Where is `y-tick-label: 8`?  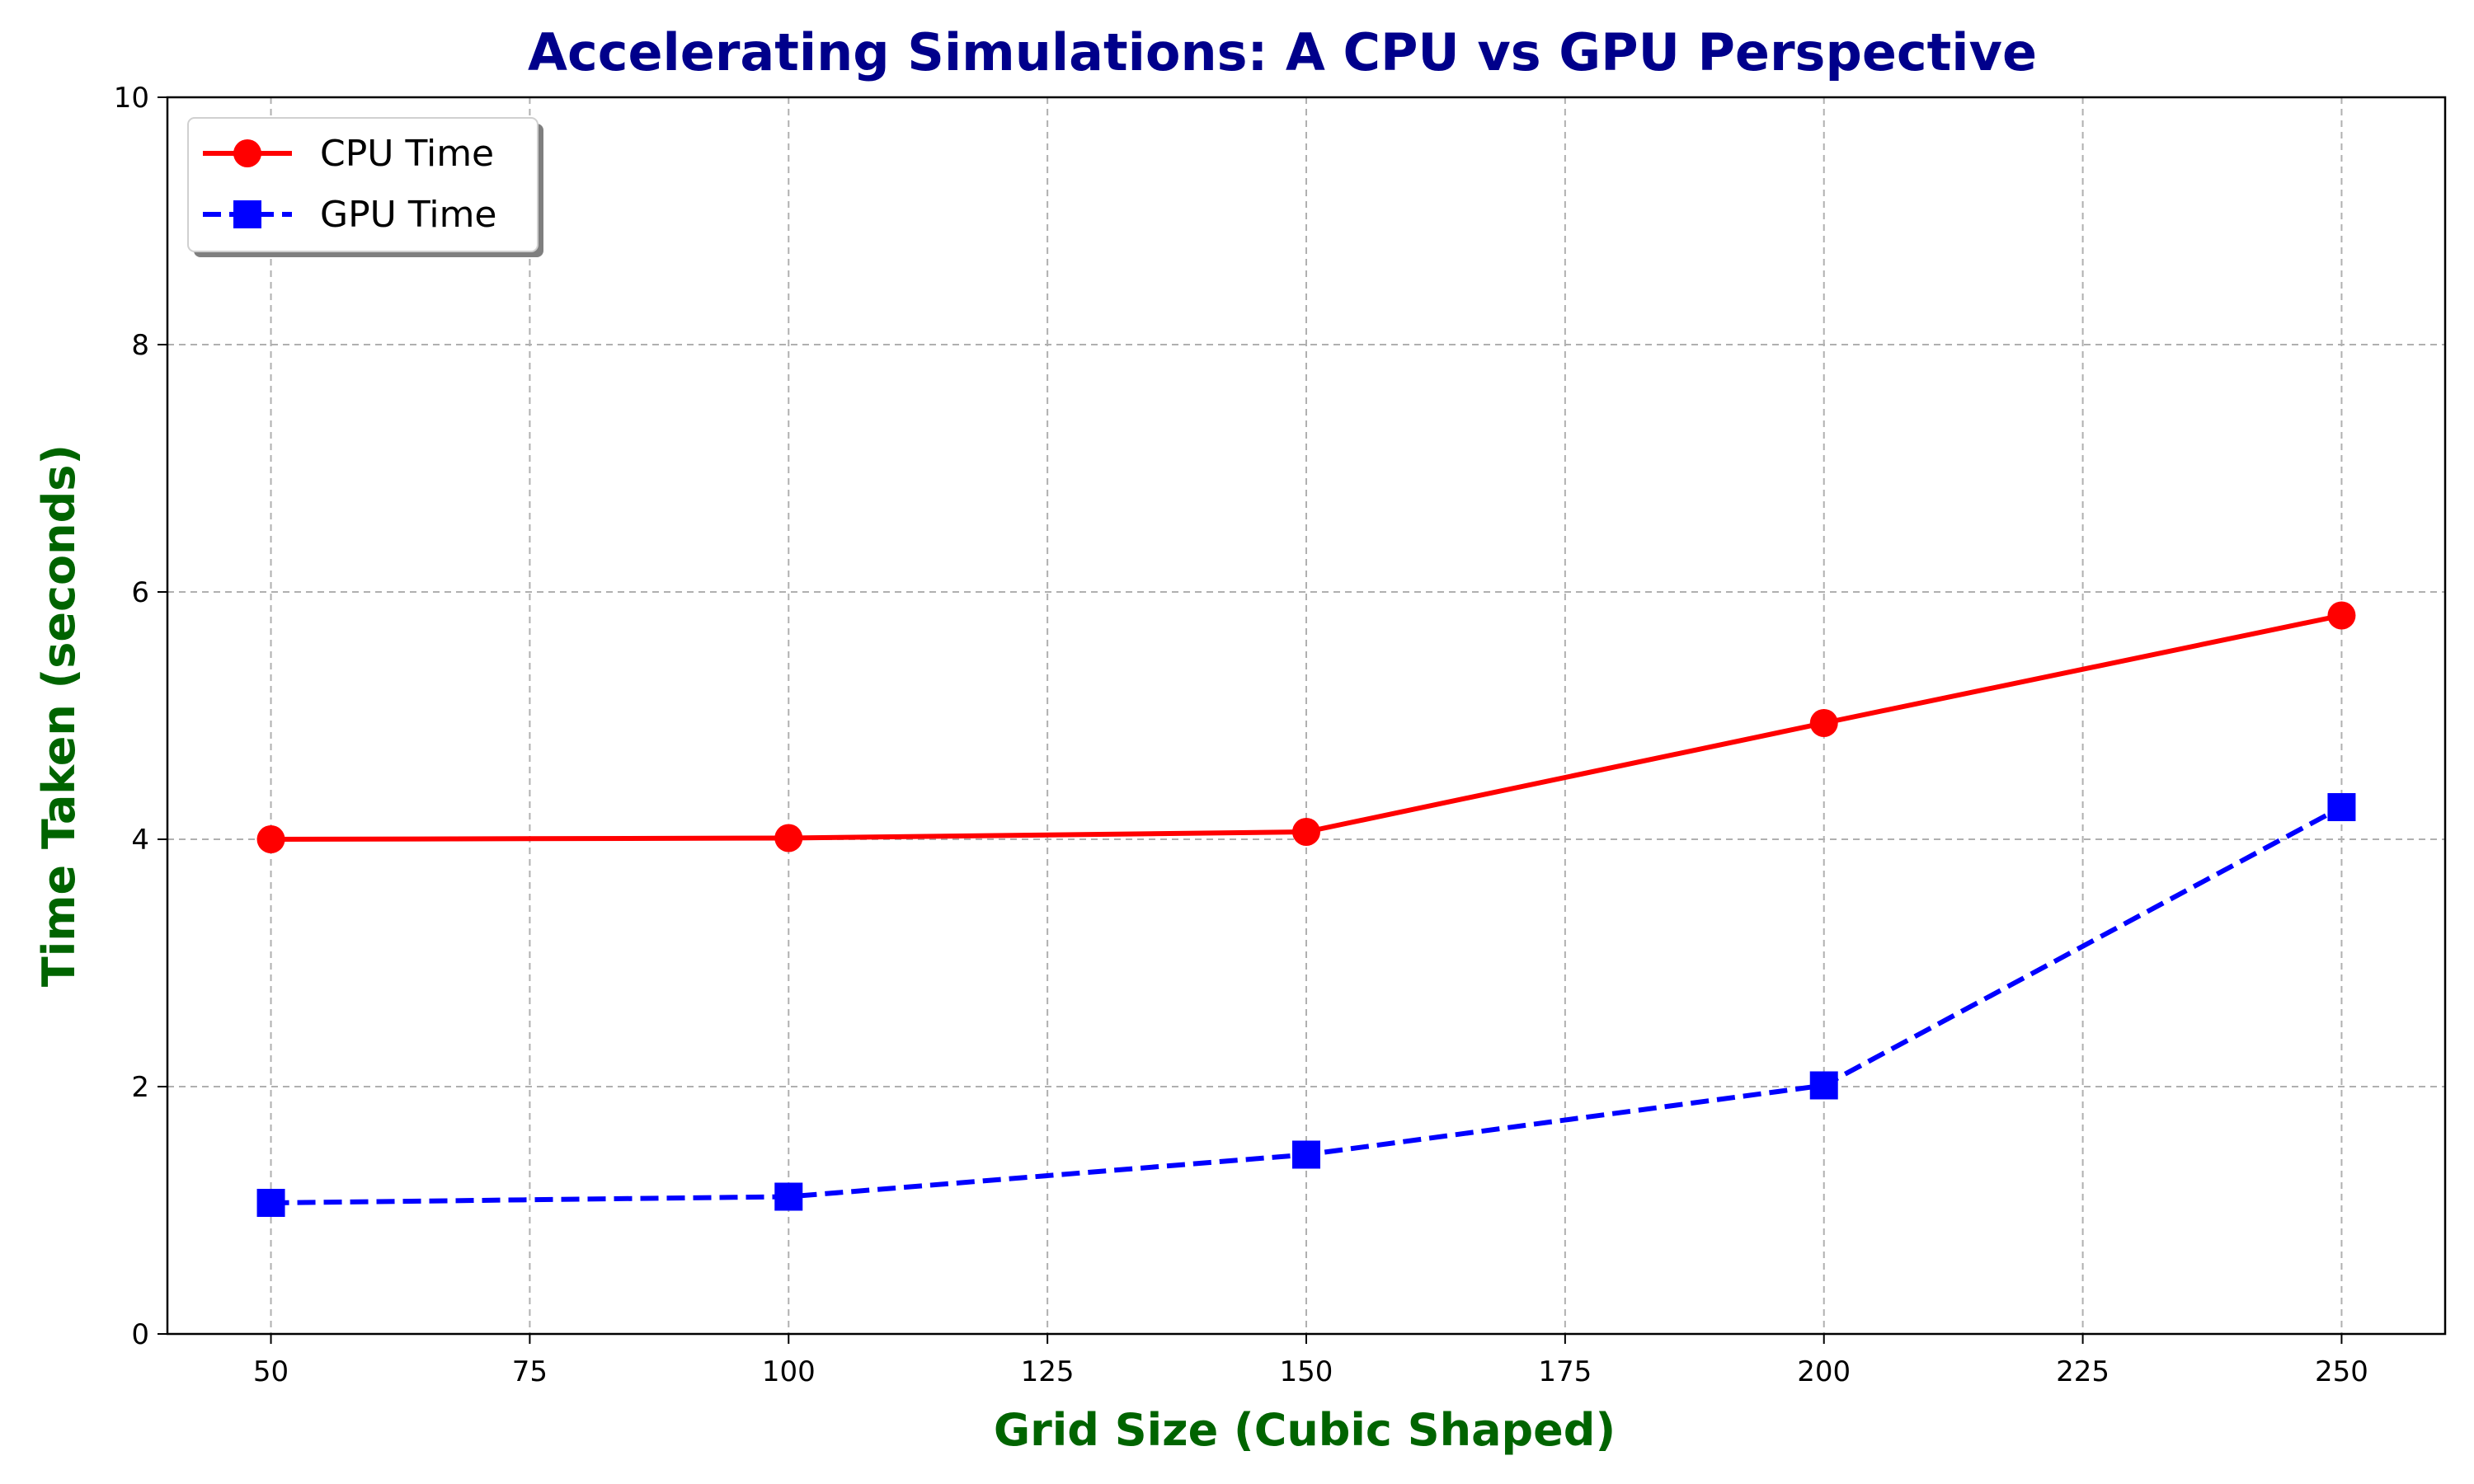 y-tick-label: 8 is located at coordinates (140, 345).